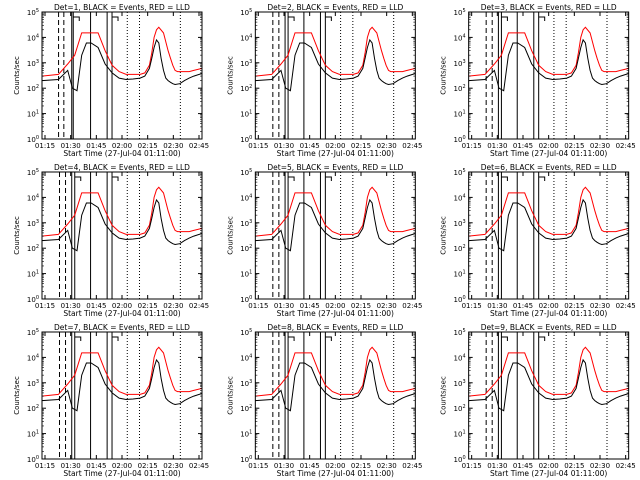 This screenshot has width=640, height=480. What do you see at coordinates (549, 327) in the screenshot?
I see `panel-title: Det=9, BLACK = Events, RED = LLD` at bounding box center [549, 327].